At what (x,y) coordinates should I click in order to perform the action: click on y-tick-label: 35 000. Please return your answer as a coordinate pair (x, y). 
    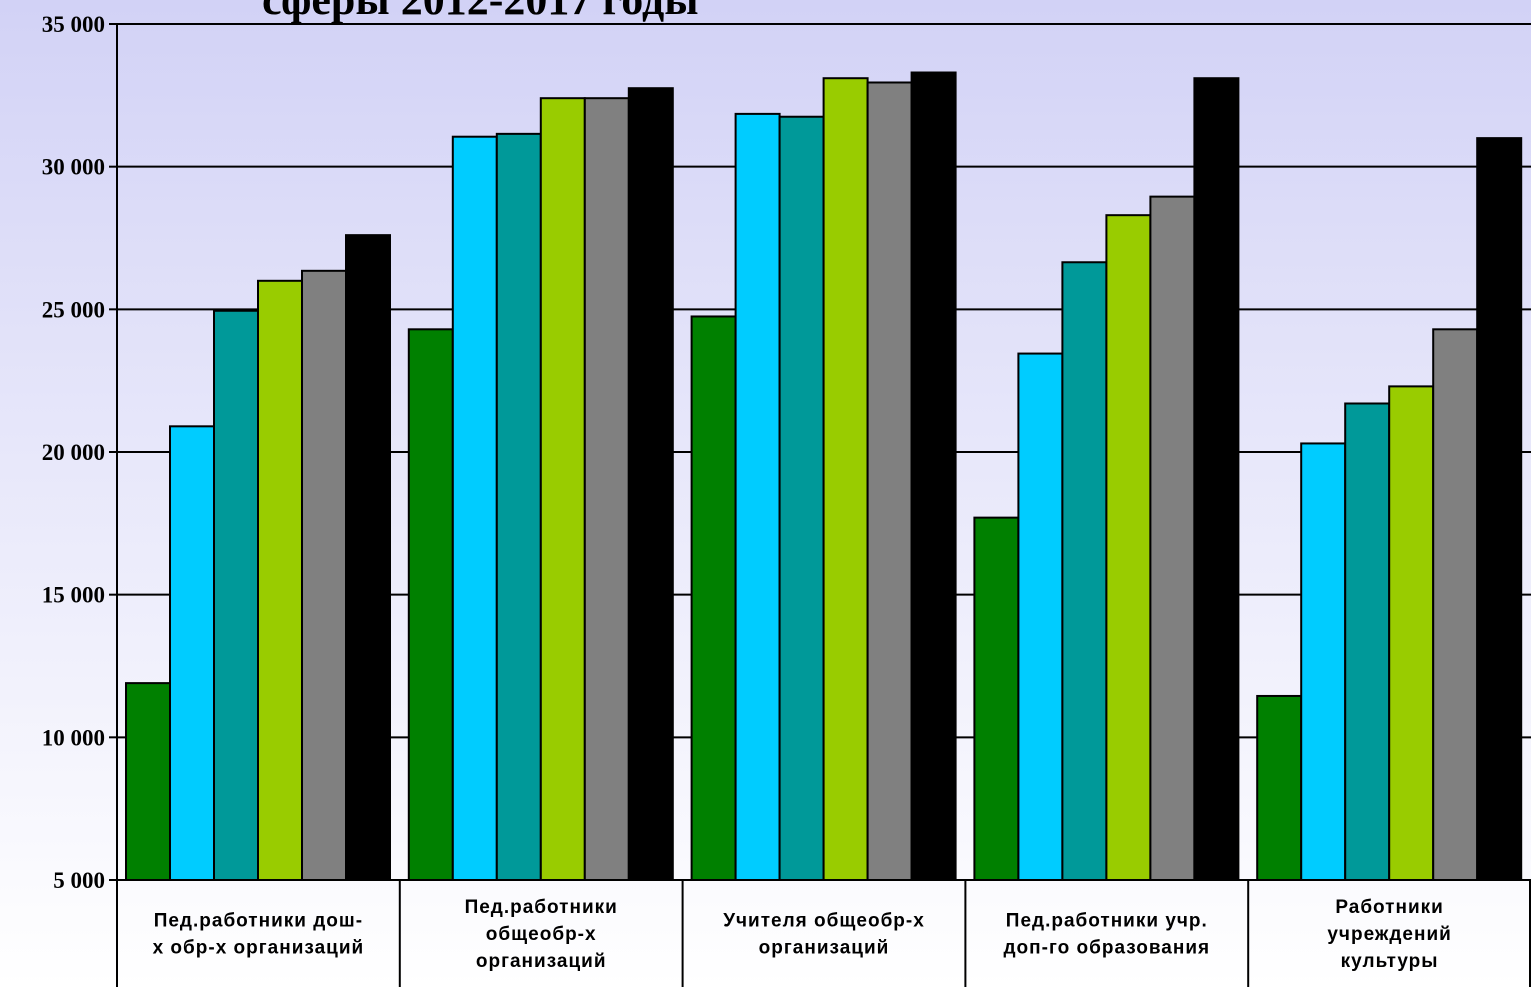
    Looking at the image, I should click on (73, 24).